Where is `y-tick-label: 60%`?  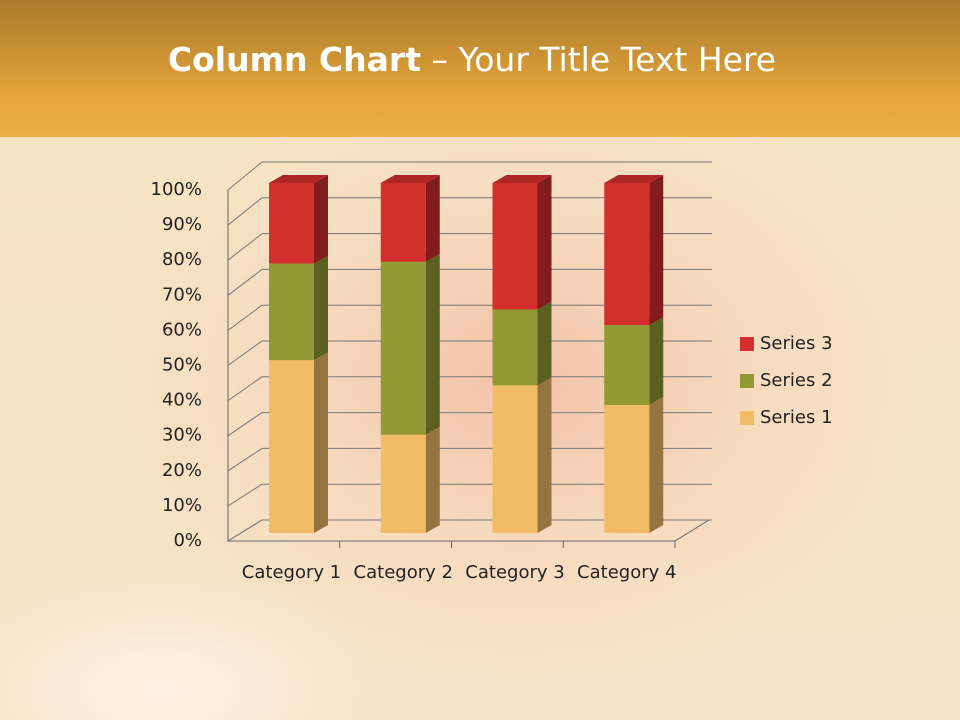 y-tick-label: 60% is located at coordinates (182, 329).